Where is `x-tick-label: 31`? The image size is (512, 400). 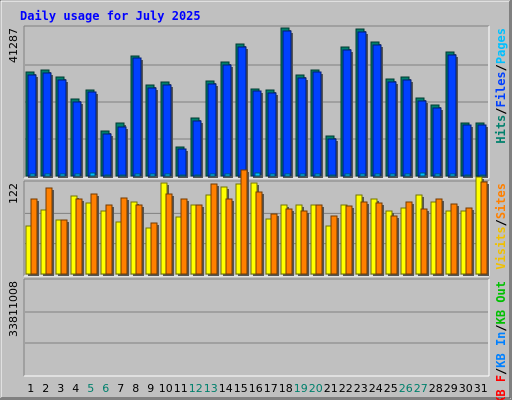 x-tick-label: 31 is located at coordinates (481, 388).